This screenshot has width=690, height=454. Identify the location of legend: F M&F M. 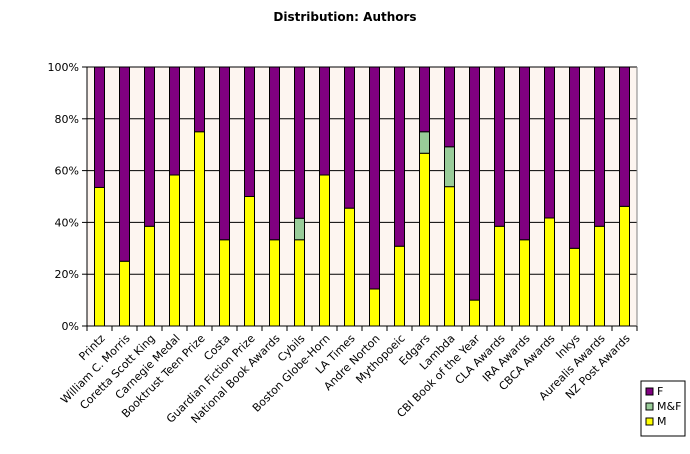
(663, 408).